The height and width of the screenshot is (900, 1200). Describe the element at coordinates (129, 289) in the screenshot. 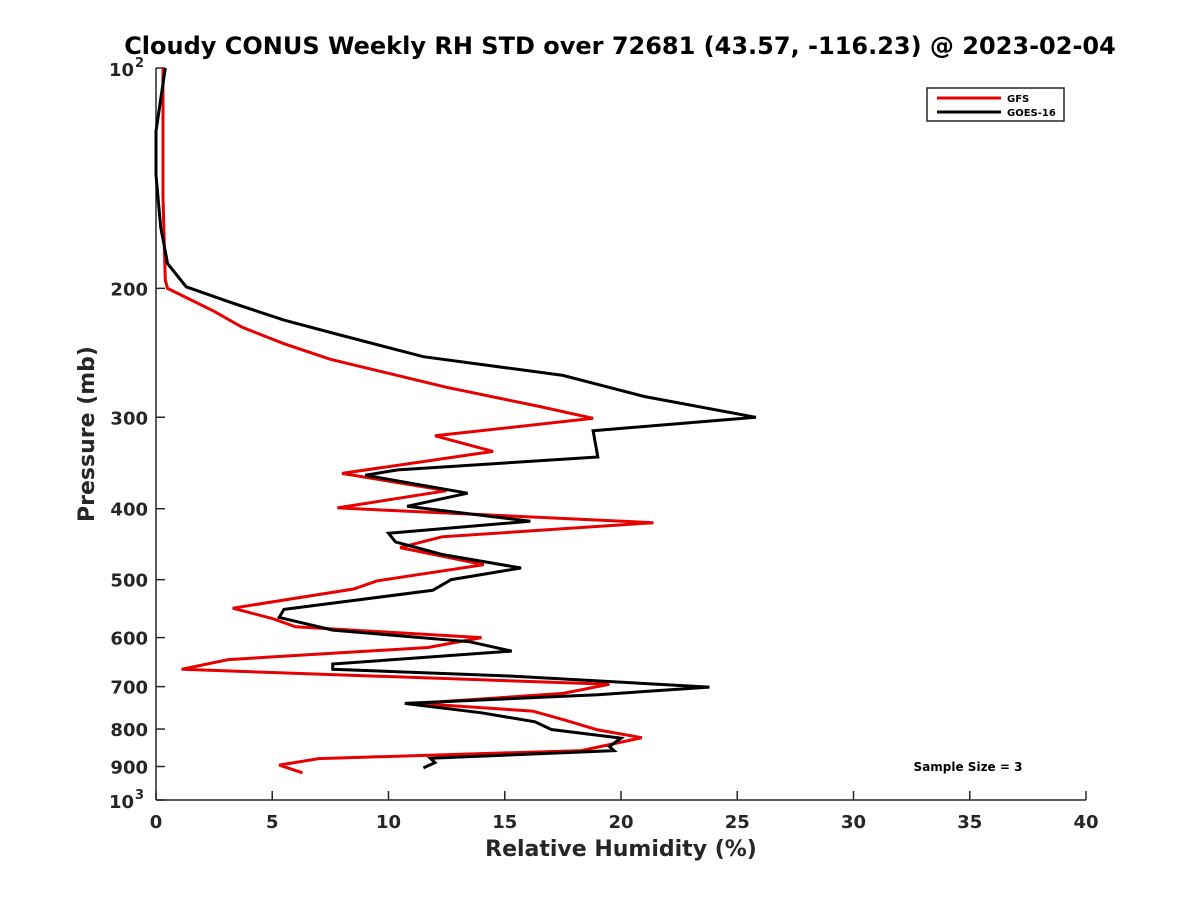

I see `y-tick-label: 200` at that location.